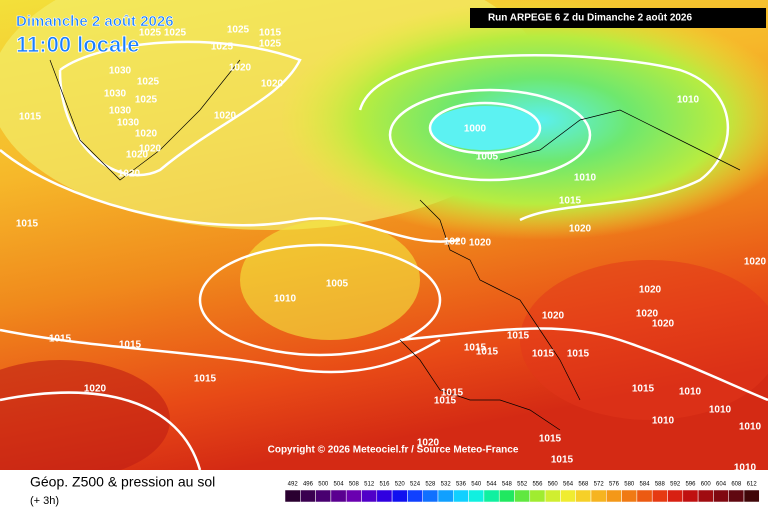 Image resolution: width=768 pixels, height=517 pixels. Describe the element at coordinates (537, 485) in the screenshot. I see `scale-label: 556` at that location.